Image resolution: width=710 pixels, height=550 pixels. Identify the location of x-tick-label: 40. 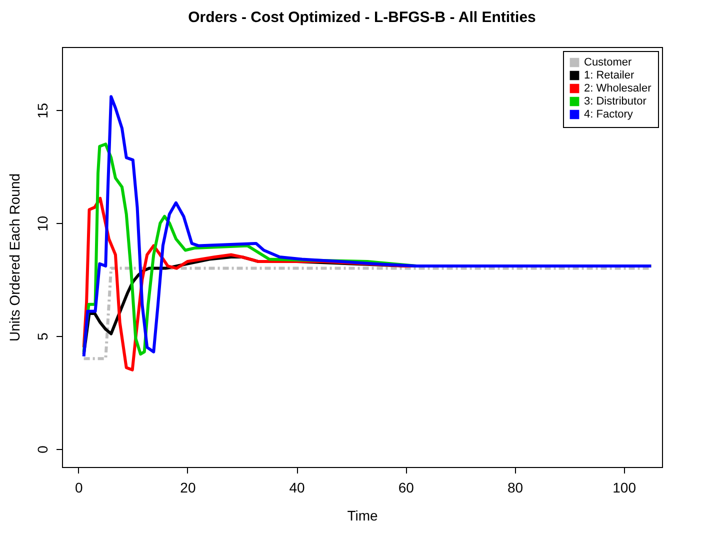
(297, 488).